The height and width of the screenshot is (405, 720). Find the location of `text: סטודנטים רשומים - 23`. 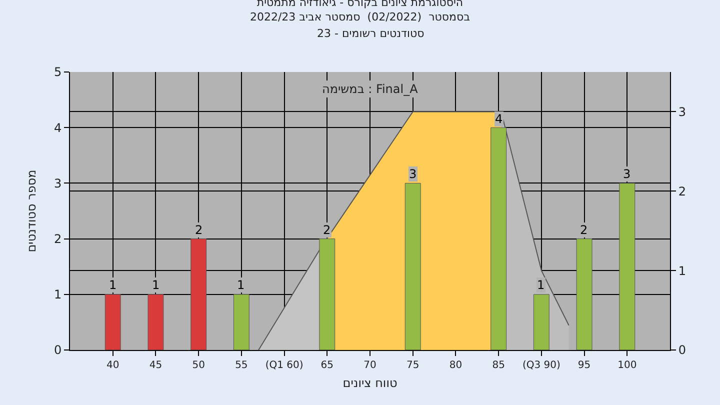

text: סטודנטים רשומים - 23 is located at coordinates (370, 33).